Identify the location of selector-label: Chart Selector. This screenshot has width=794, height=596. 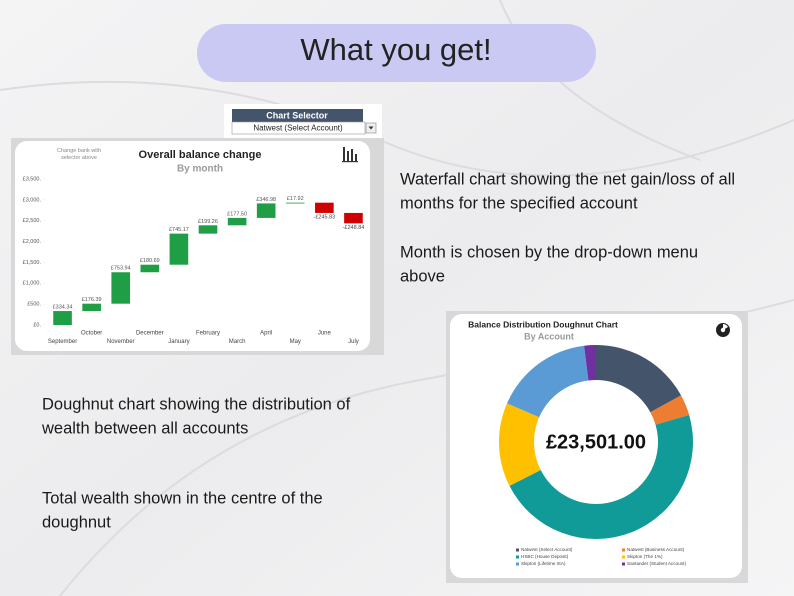
(297, 115).